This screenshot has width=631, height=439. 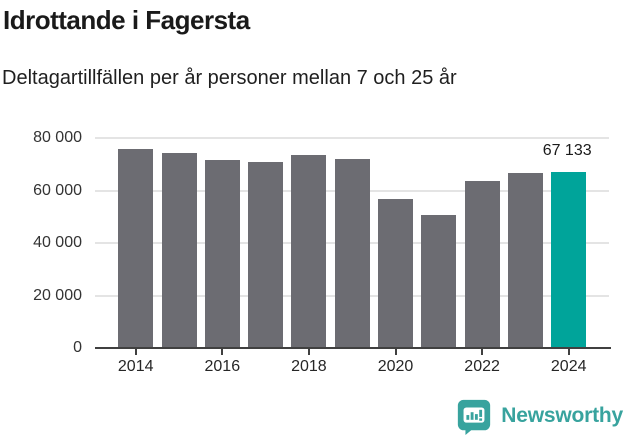 I want to click on bar-2024, so click(x=569, y=259).